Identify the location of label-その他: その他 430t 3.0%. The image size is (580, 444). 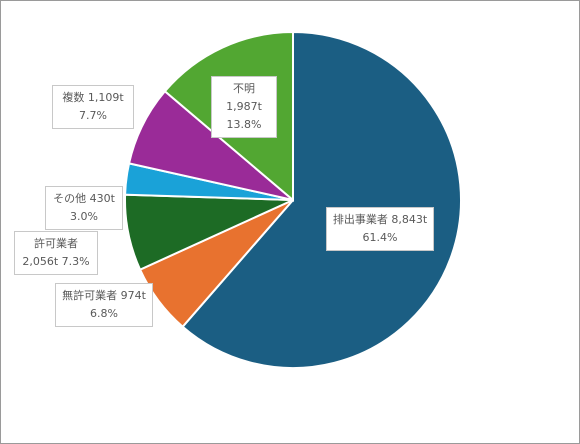
(84, 208).